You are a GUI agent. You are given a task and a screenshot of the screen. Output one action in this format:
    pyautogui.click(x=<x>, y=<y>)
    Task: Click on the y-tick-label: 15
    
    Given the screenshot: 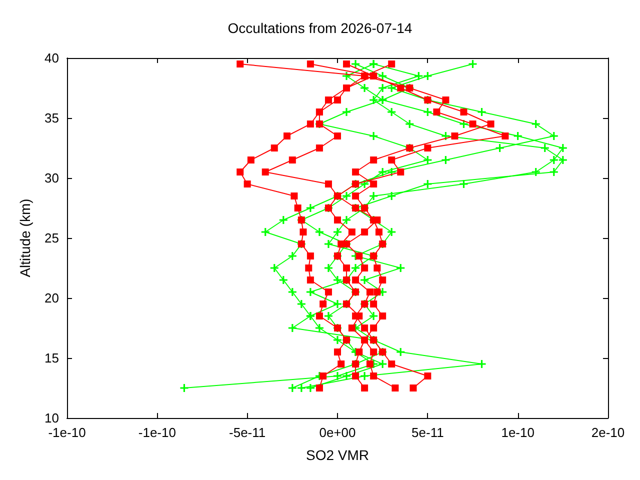 What is the action you would take?
    pyautogui.click(x=51, y=358)
    